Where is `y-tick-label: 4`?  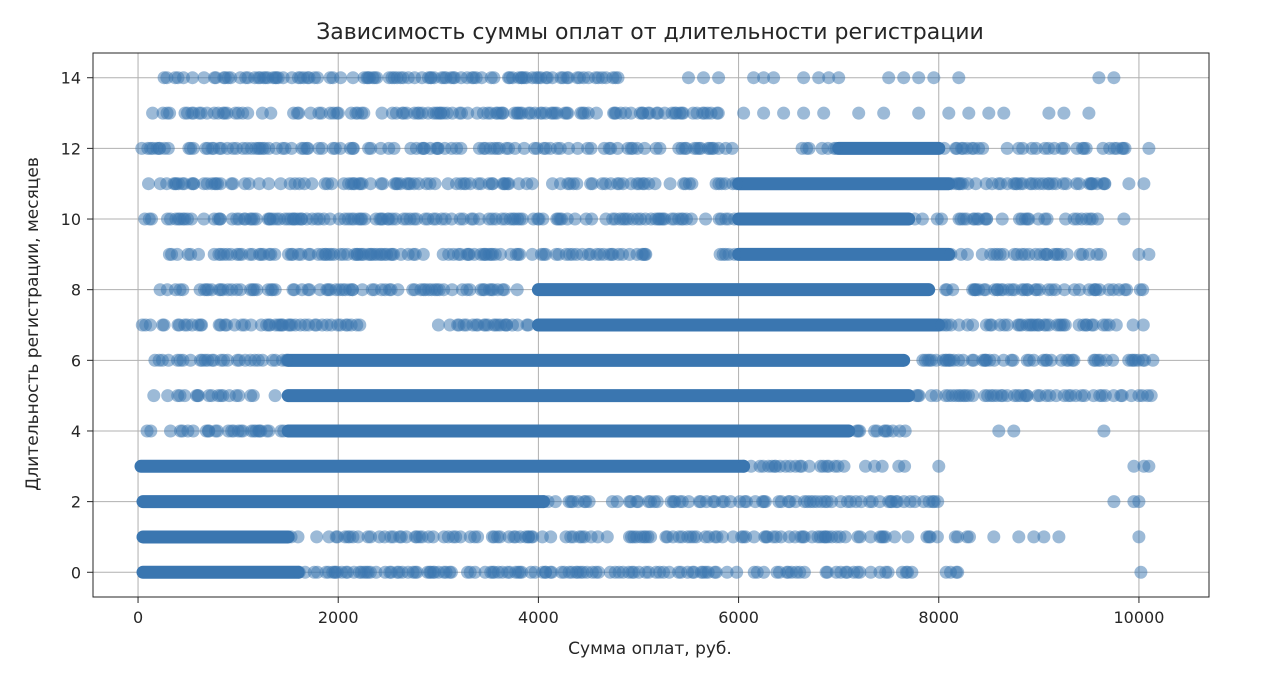
y-tick-label: 4 is located at coordinates (76, 431).